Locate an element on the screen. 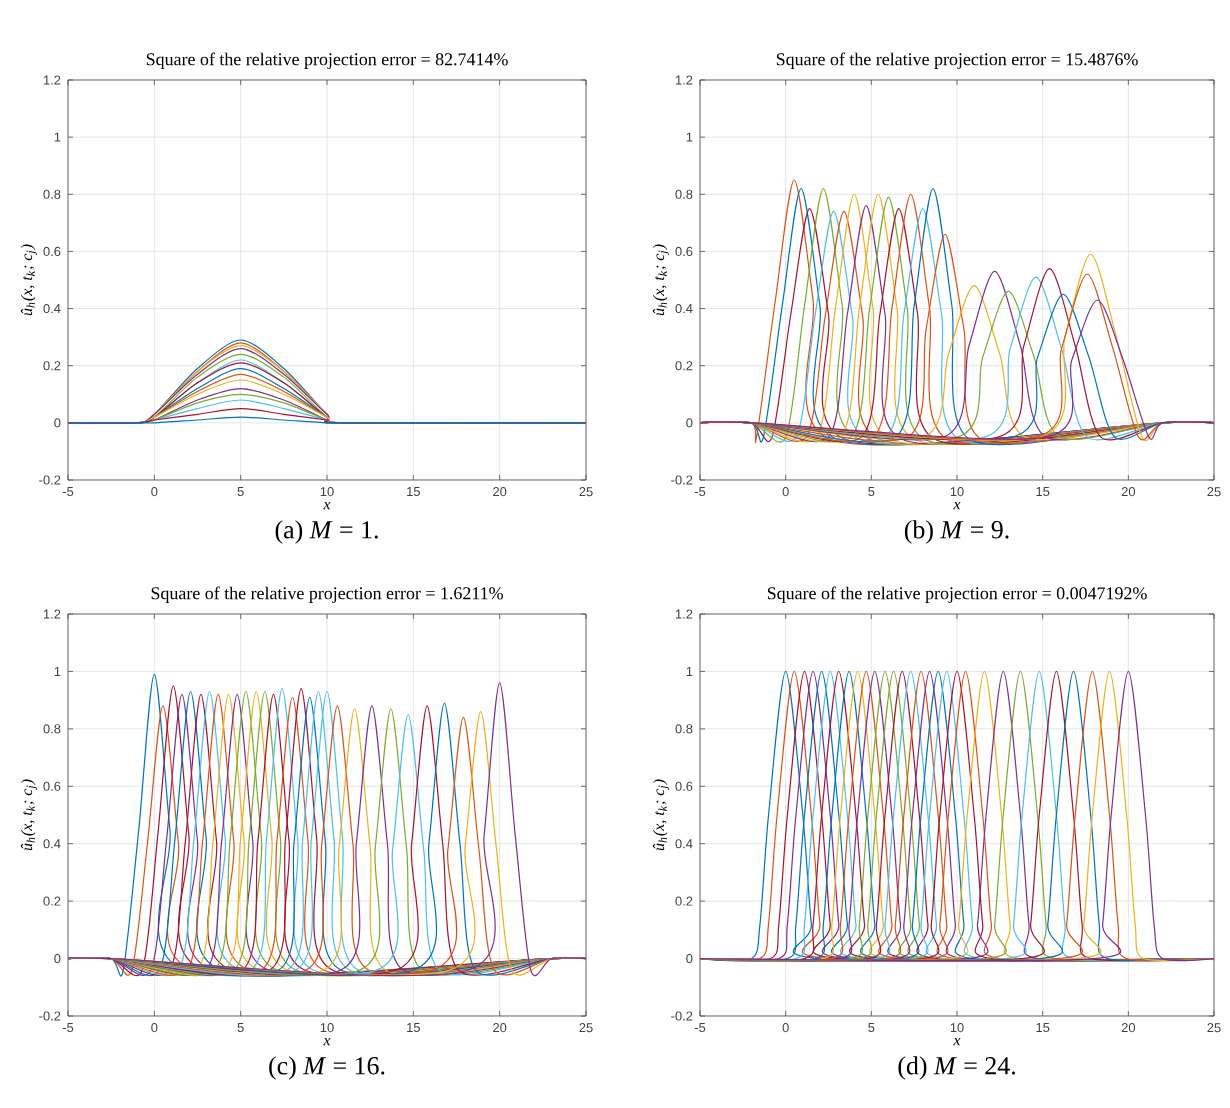  chart-title: Square of the relative projection error = 82.7414% is located at coordinates (327, 60).